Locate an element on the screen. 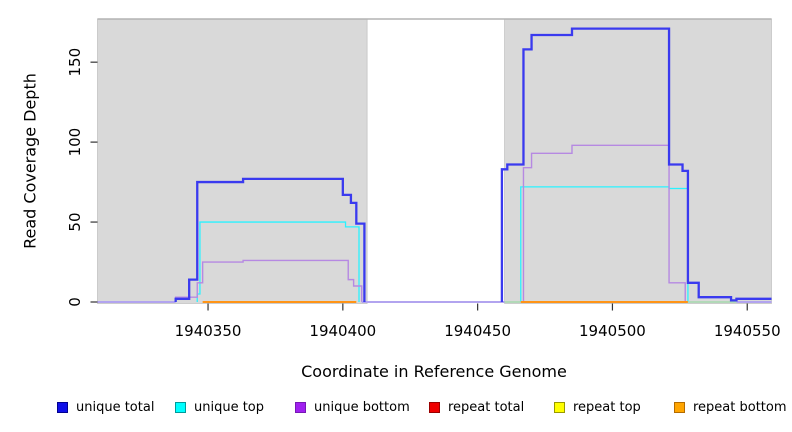 This screenshot has height=432, width=792. legend-item-repeat-top: repeat top is located at coordinates (597, 407).